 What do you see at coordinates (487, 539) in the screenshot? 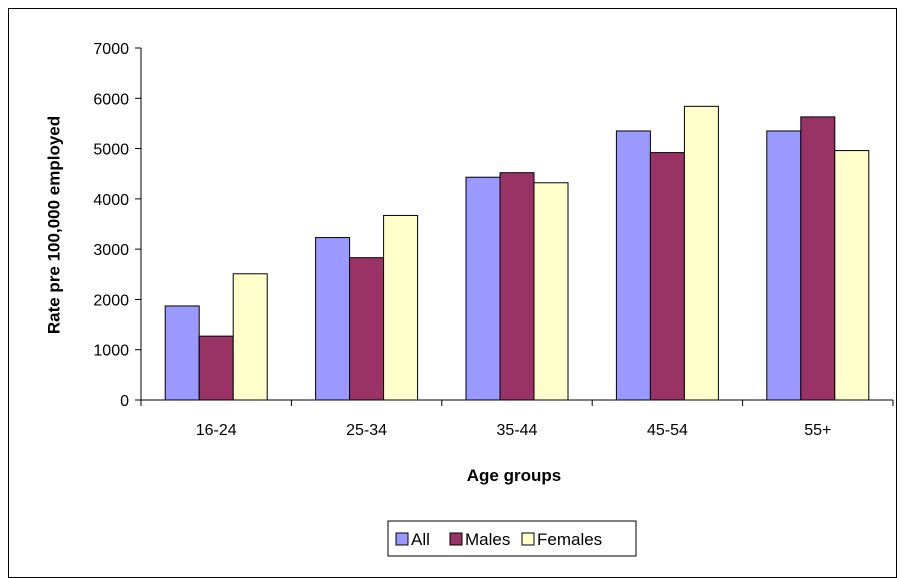
I see `legend-label-males: Males` at bounding box center [487, 539].